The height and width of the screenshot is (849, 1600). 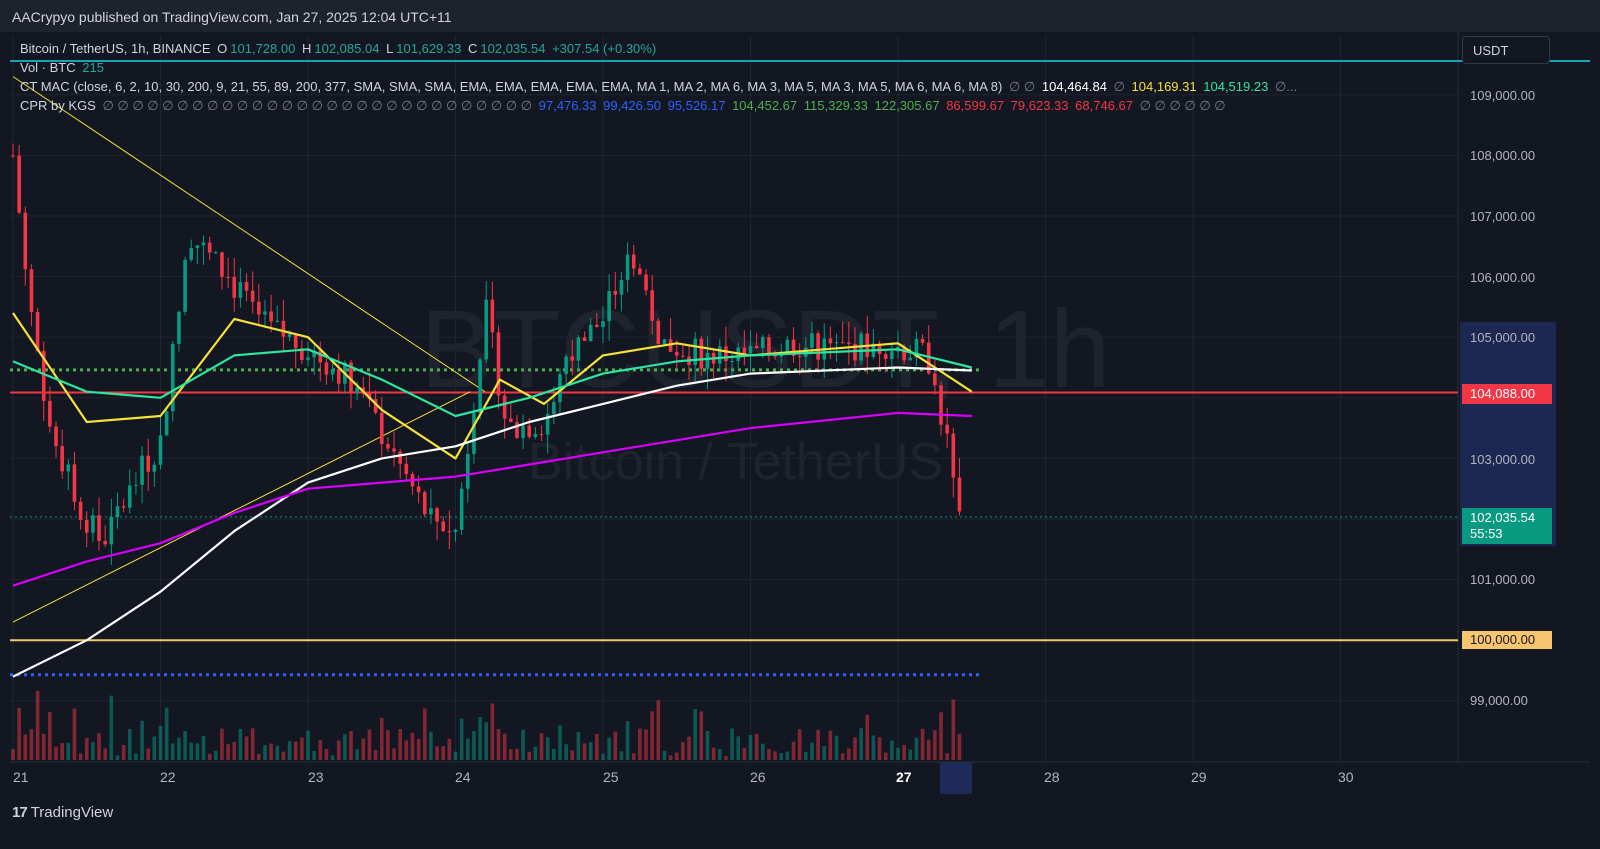 I want to click on price-label: 107,000.00, so click(x=1503, y=216).